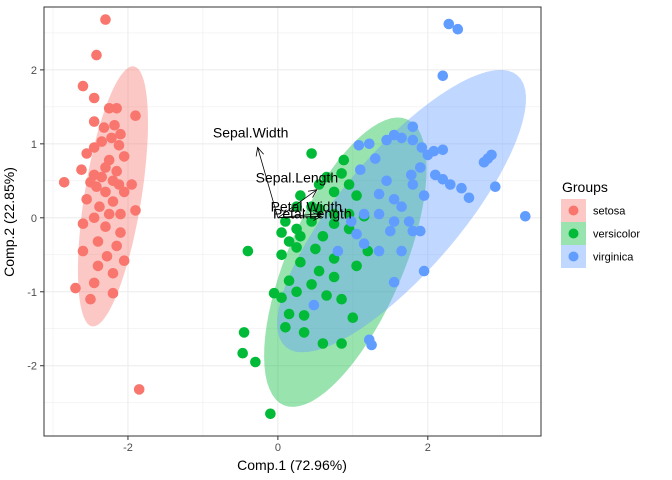 This screenshot has width=672, height=480. I want to click on vector-petal-length, so click(299, 217).